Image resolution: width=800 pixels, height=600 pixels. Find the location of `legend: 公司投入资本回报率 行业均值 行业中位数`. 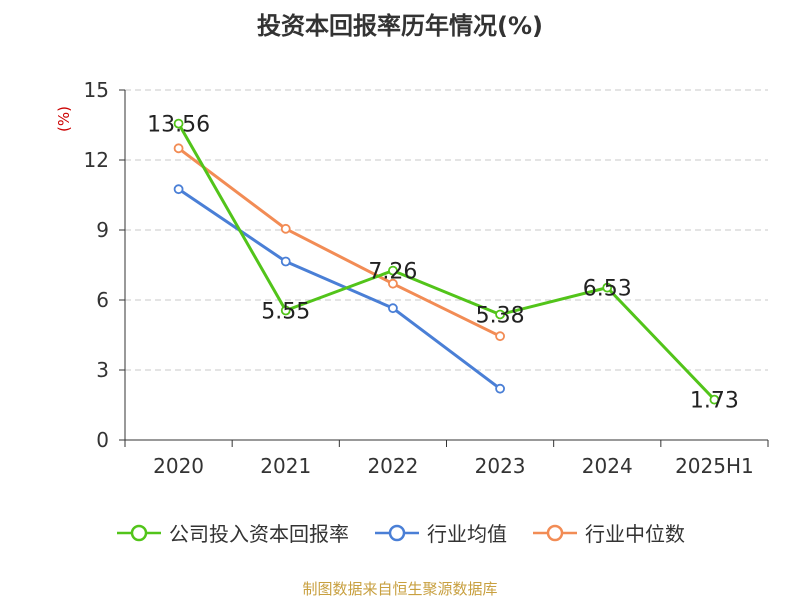

legend: 公司投入资本回报率 行业均值 行业中位数 is located at coordinates (400, 532).